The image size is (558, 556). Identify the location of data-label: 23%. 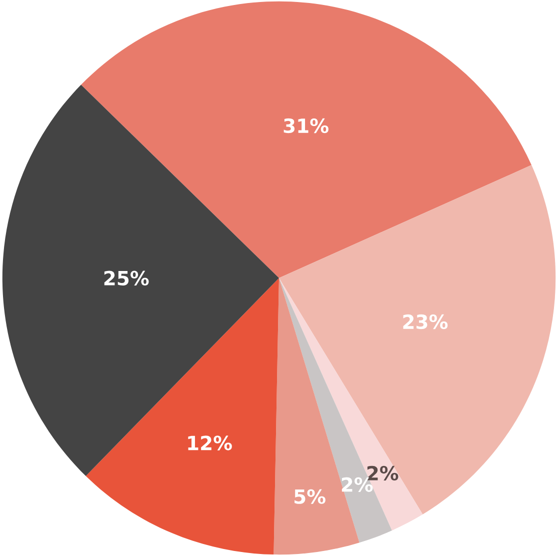
(425, 322).